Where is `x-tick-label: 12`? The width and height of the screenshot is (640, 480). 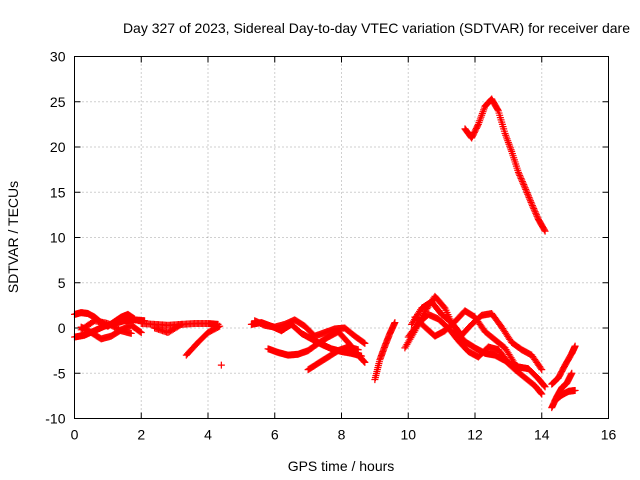 x-tick-label: 12 is located at coordinates (475, 435).